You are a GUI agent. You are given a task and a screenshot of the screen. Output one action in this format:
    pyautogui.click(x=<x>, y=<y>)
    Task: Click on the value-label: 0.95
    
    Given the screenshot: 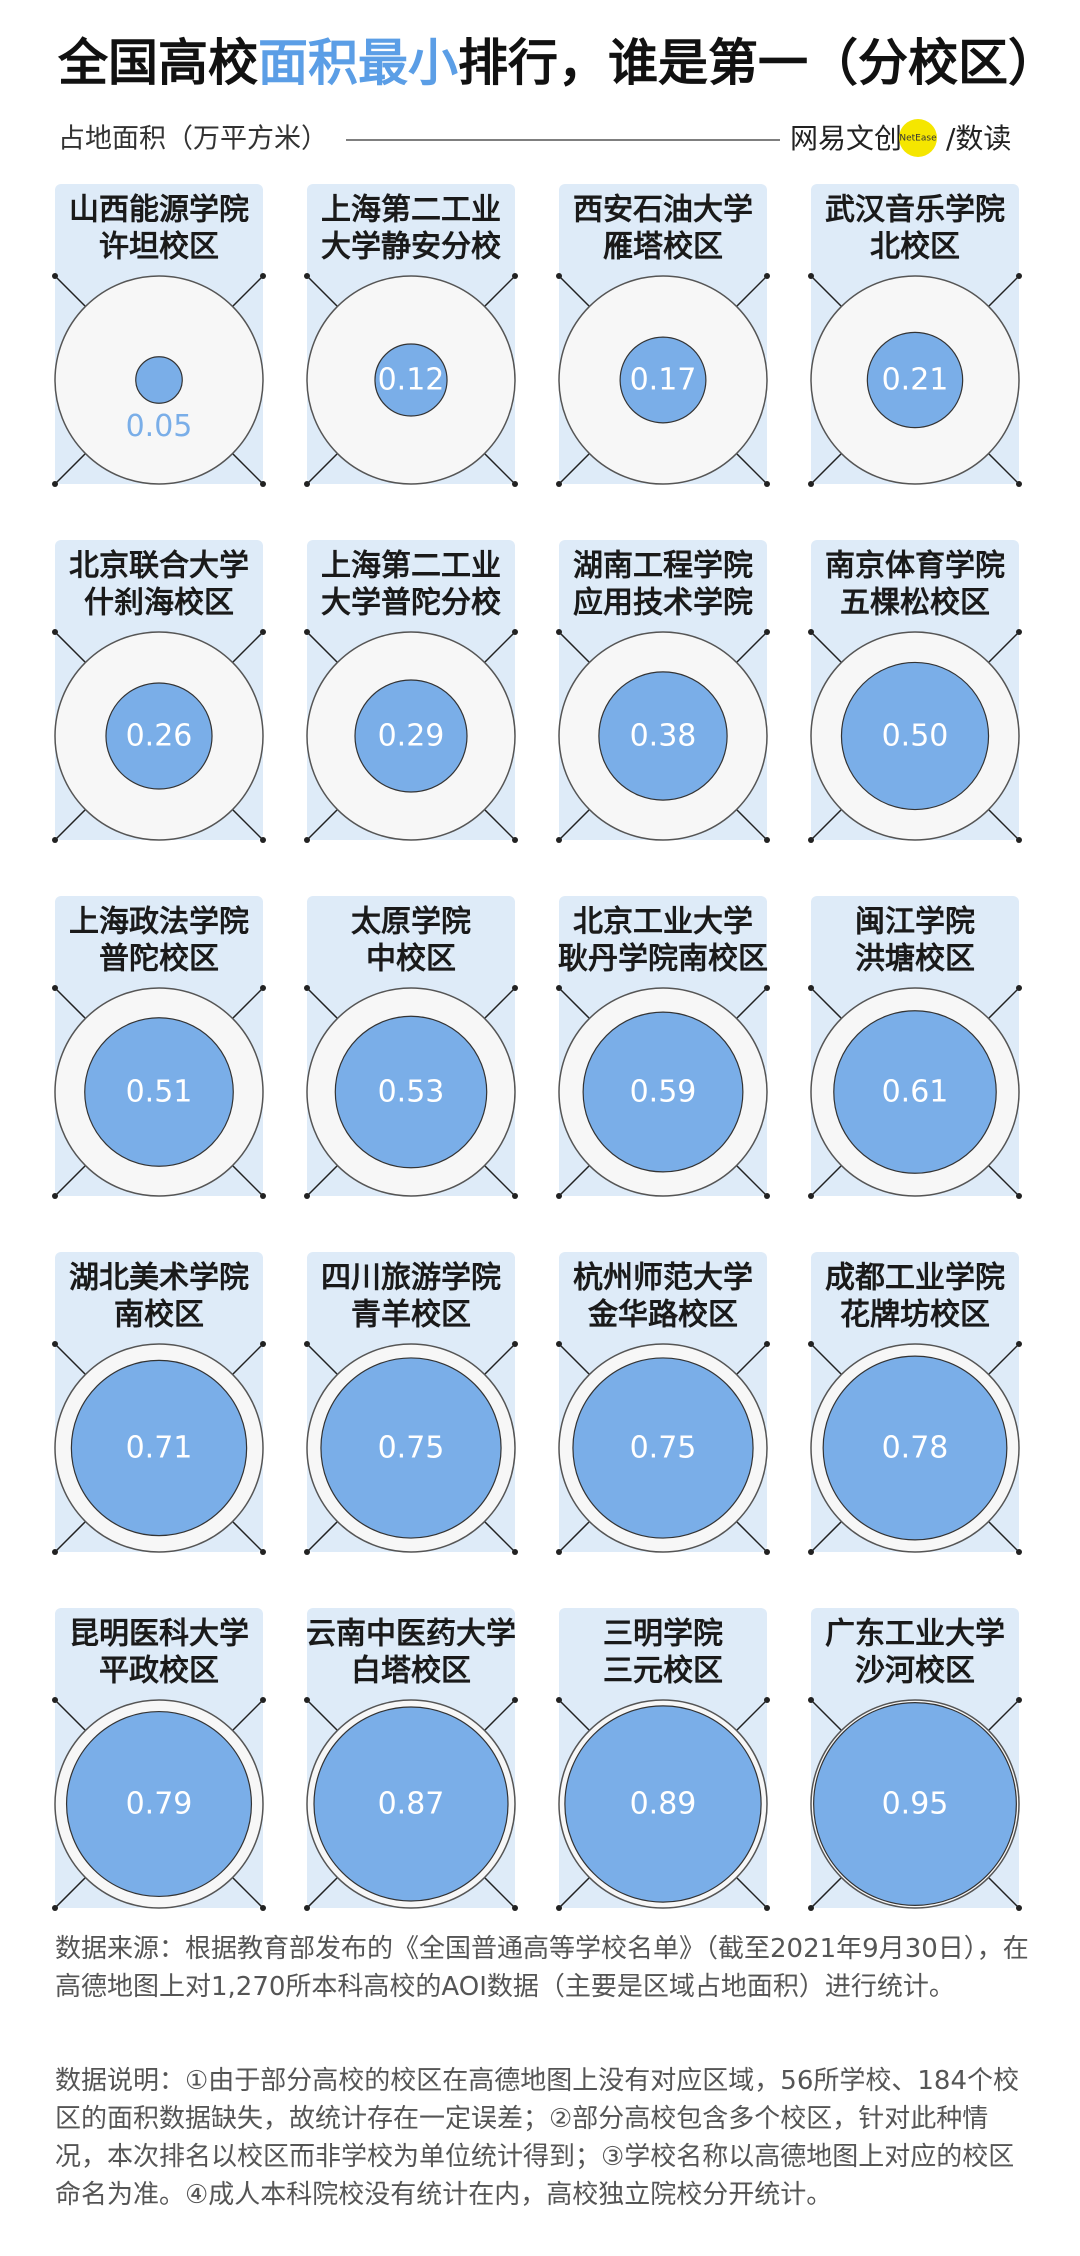 What is the action you would take?
    pyautogui.click(x=915, y=1804)
    